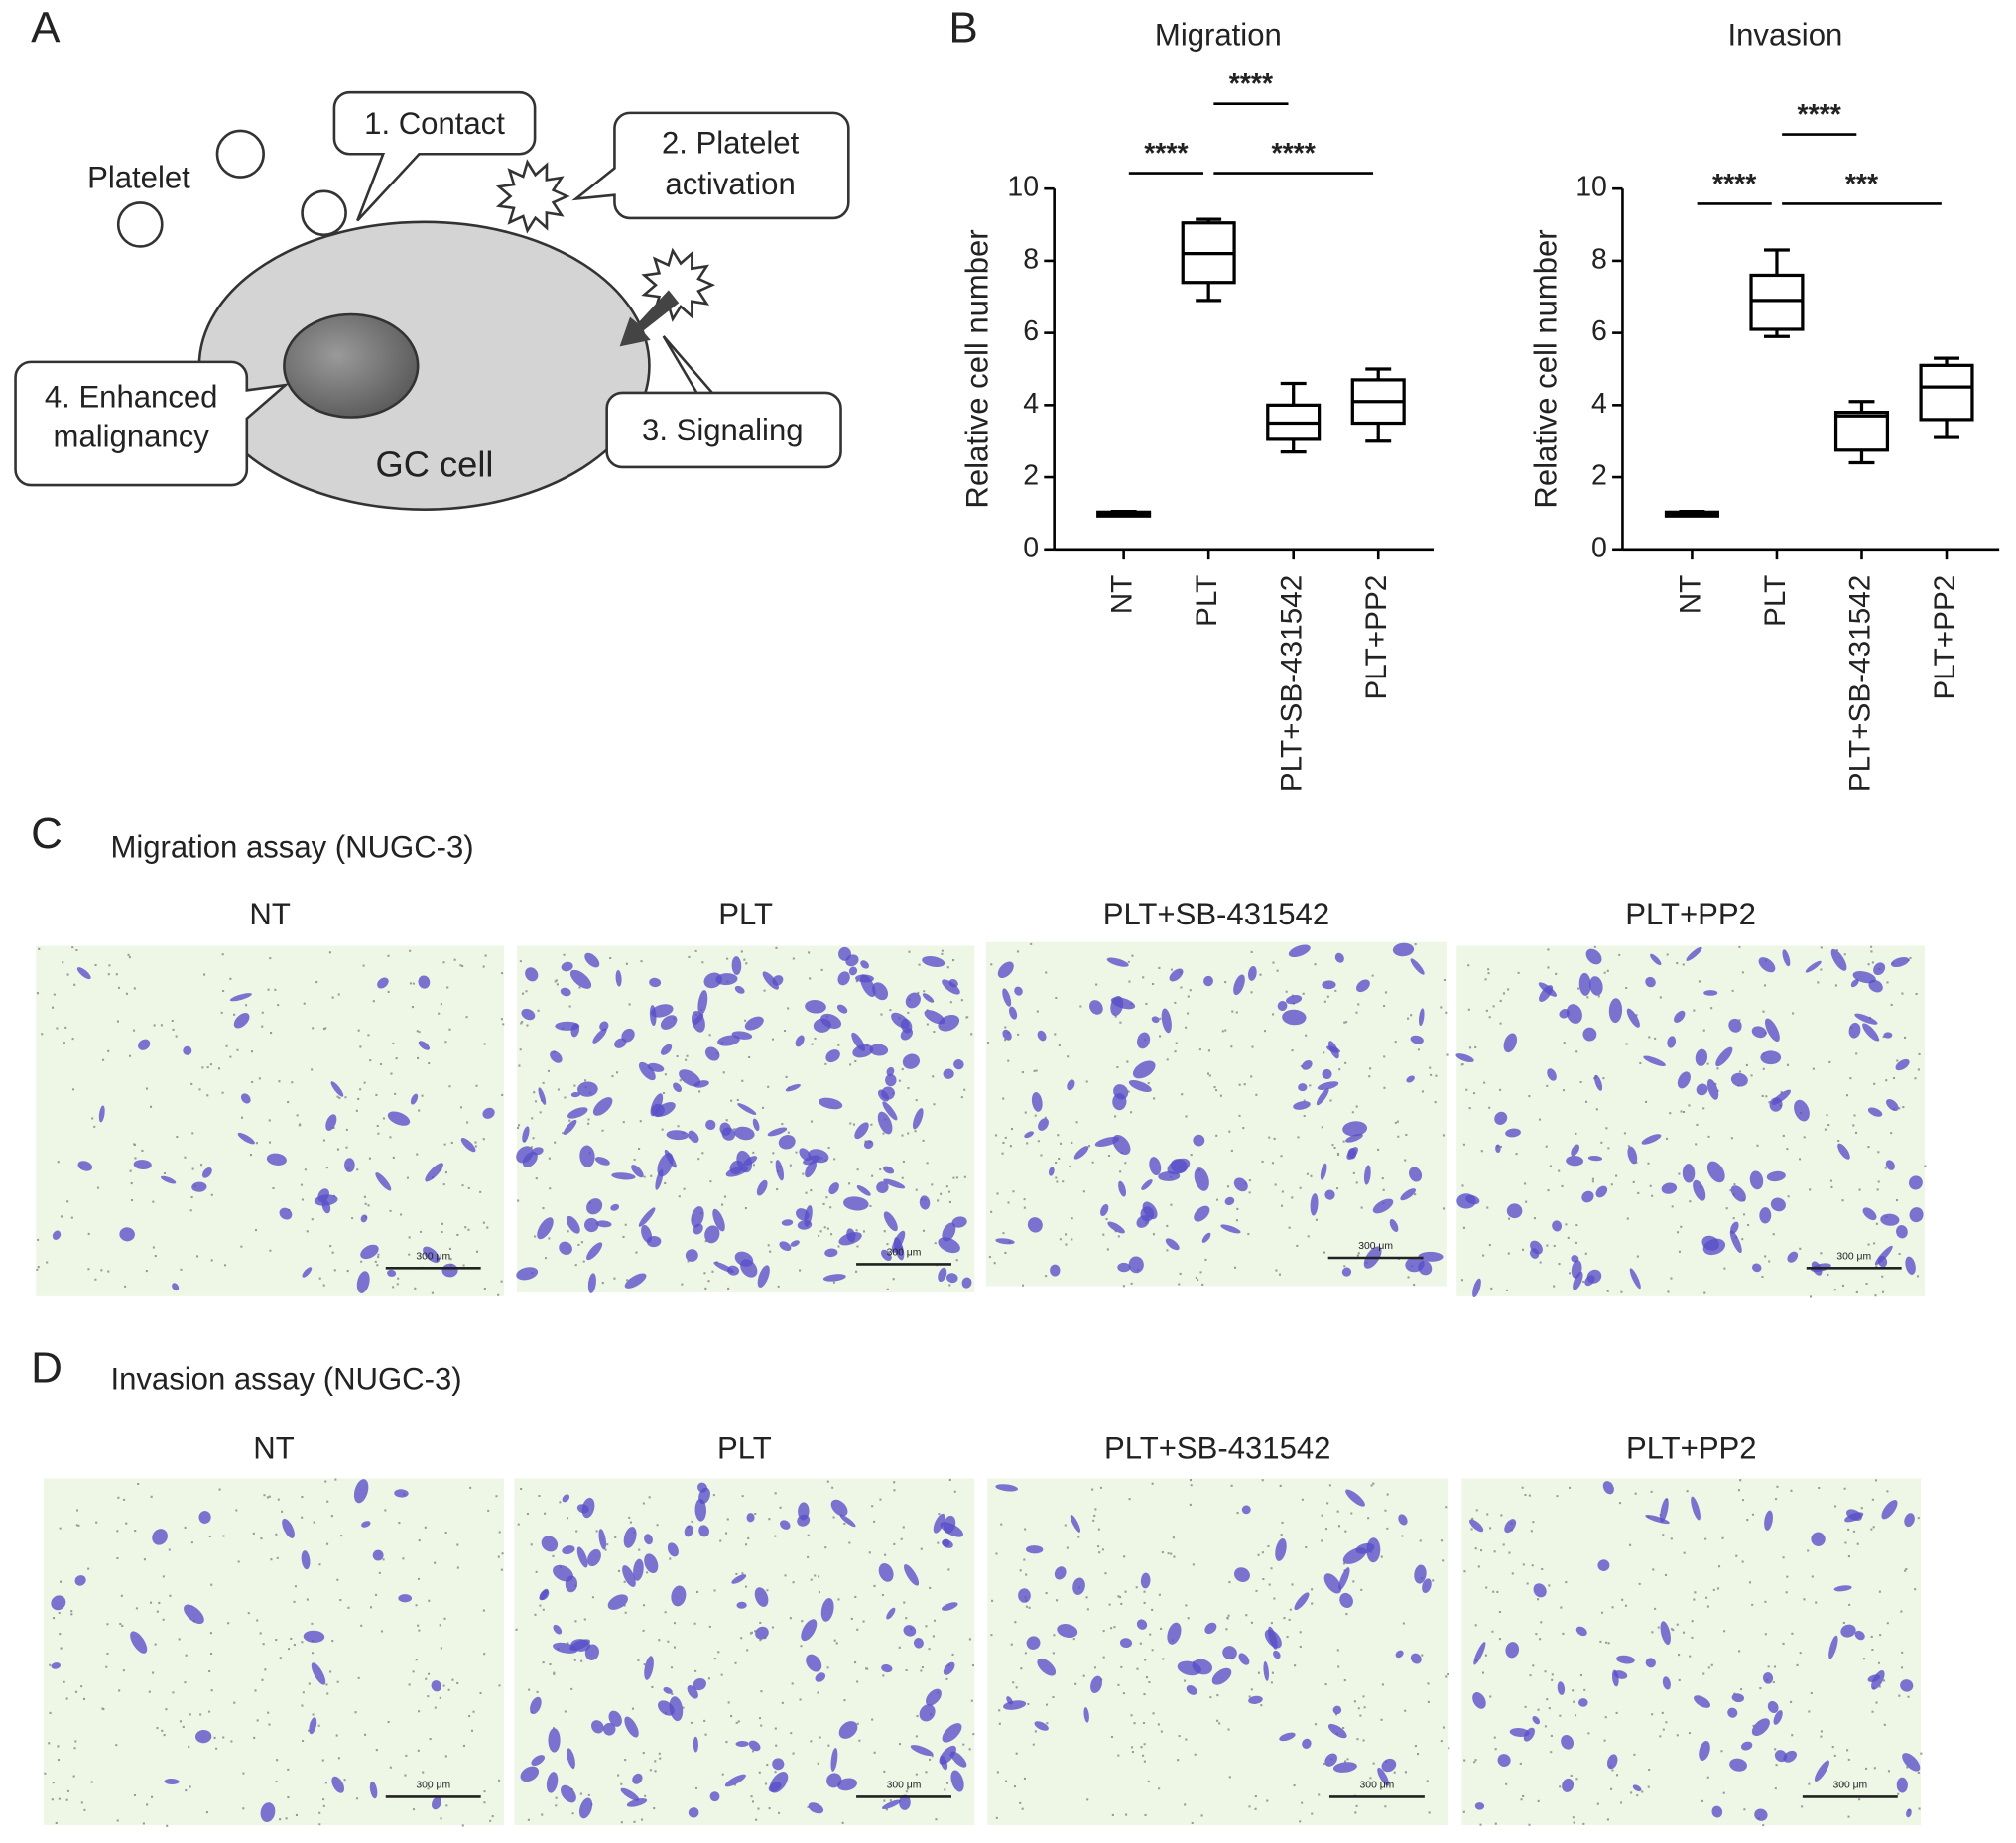 This screenshot has height=1843, width=2016. Describe the element at coordinates (962, 28) in the screenshot. I see `panel-label: B` at that location.